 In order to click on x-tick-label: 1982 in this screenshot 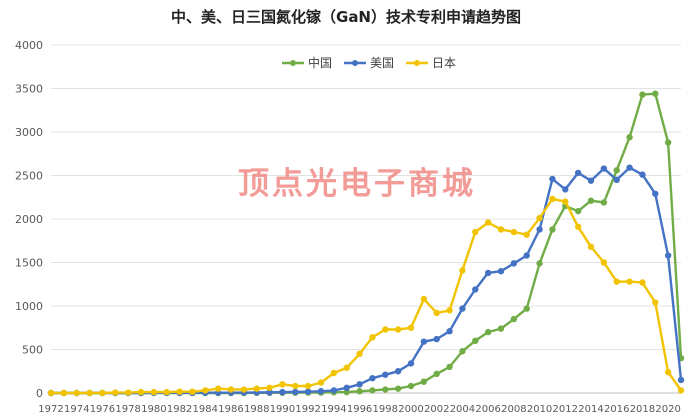, I will do `click(179, 409)`.